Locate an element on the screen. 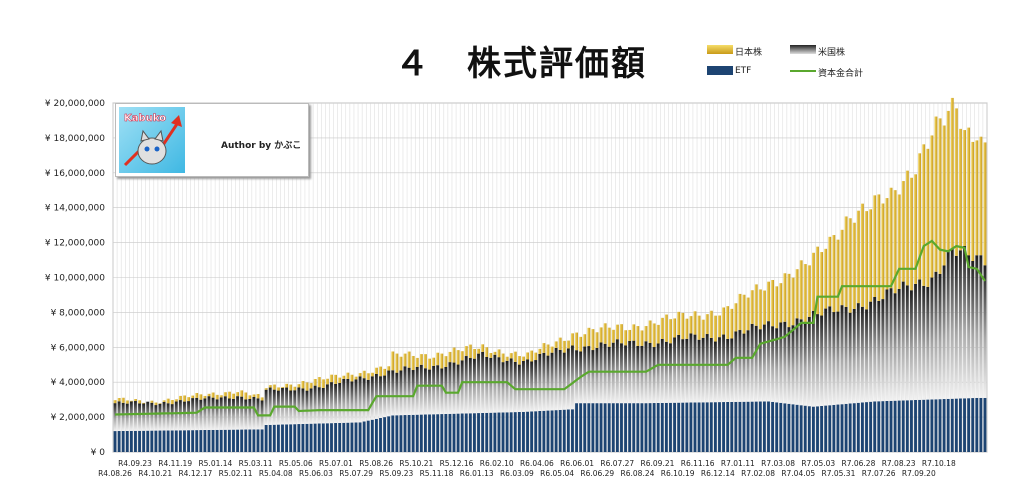  x-tick-label: R4.09.23 is located at coordinates (135, 463).